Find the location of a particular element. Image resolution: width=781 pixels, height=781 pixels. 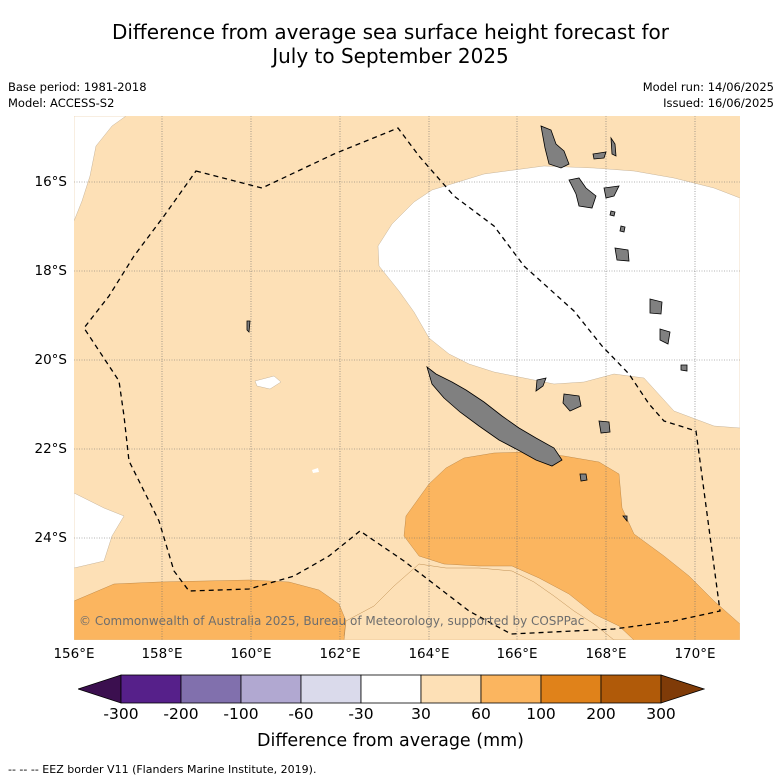

model-run-text: Model run: 14/06/2025 is located at coordinates (708, 87).